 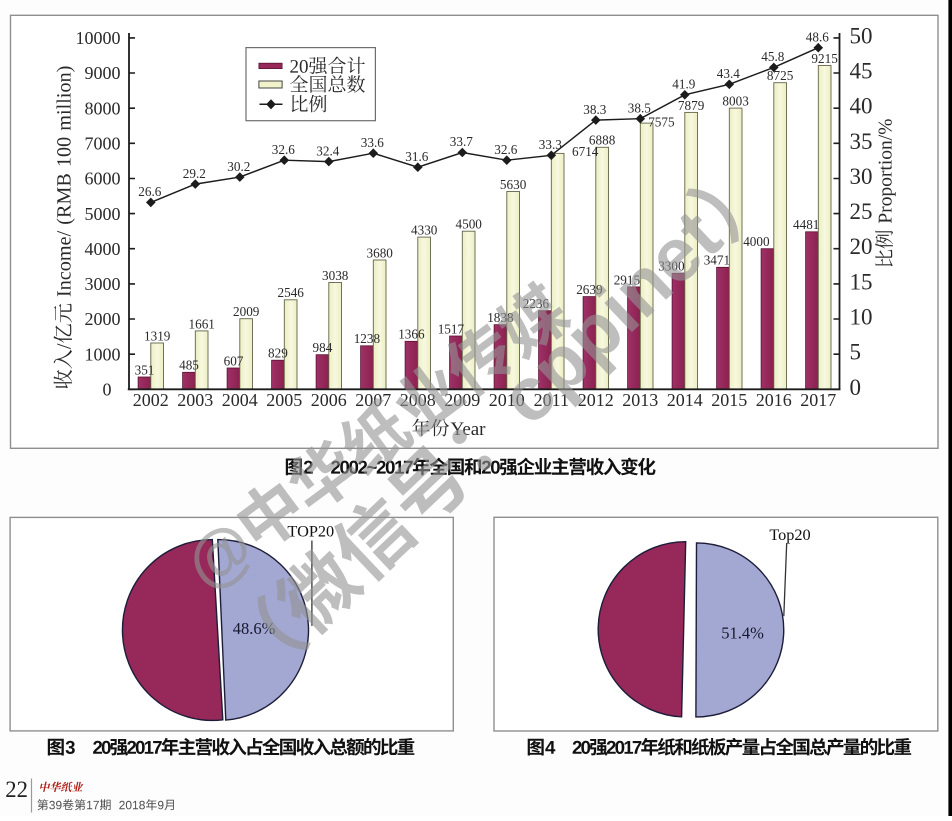 What do you see at coordinates (327, 150) in the screenshot?
I see `svg-text: 32.4` at bounding box center [327, 150].